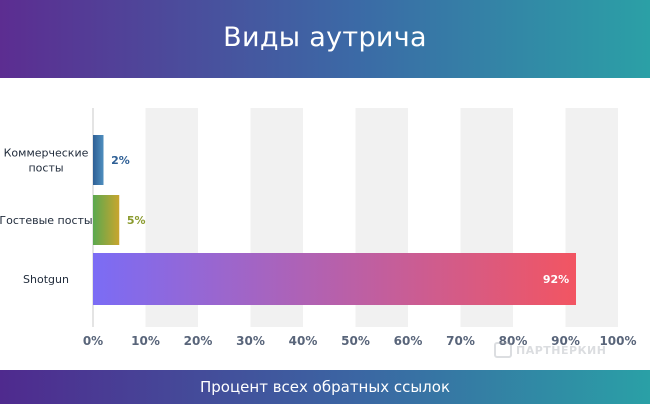 The width and height of the screenshot is (650, 404). I want to click on data-label: 92%, so click(556, 279).